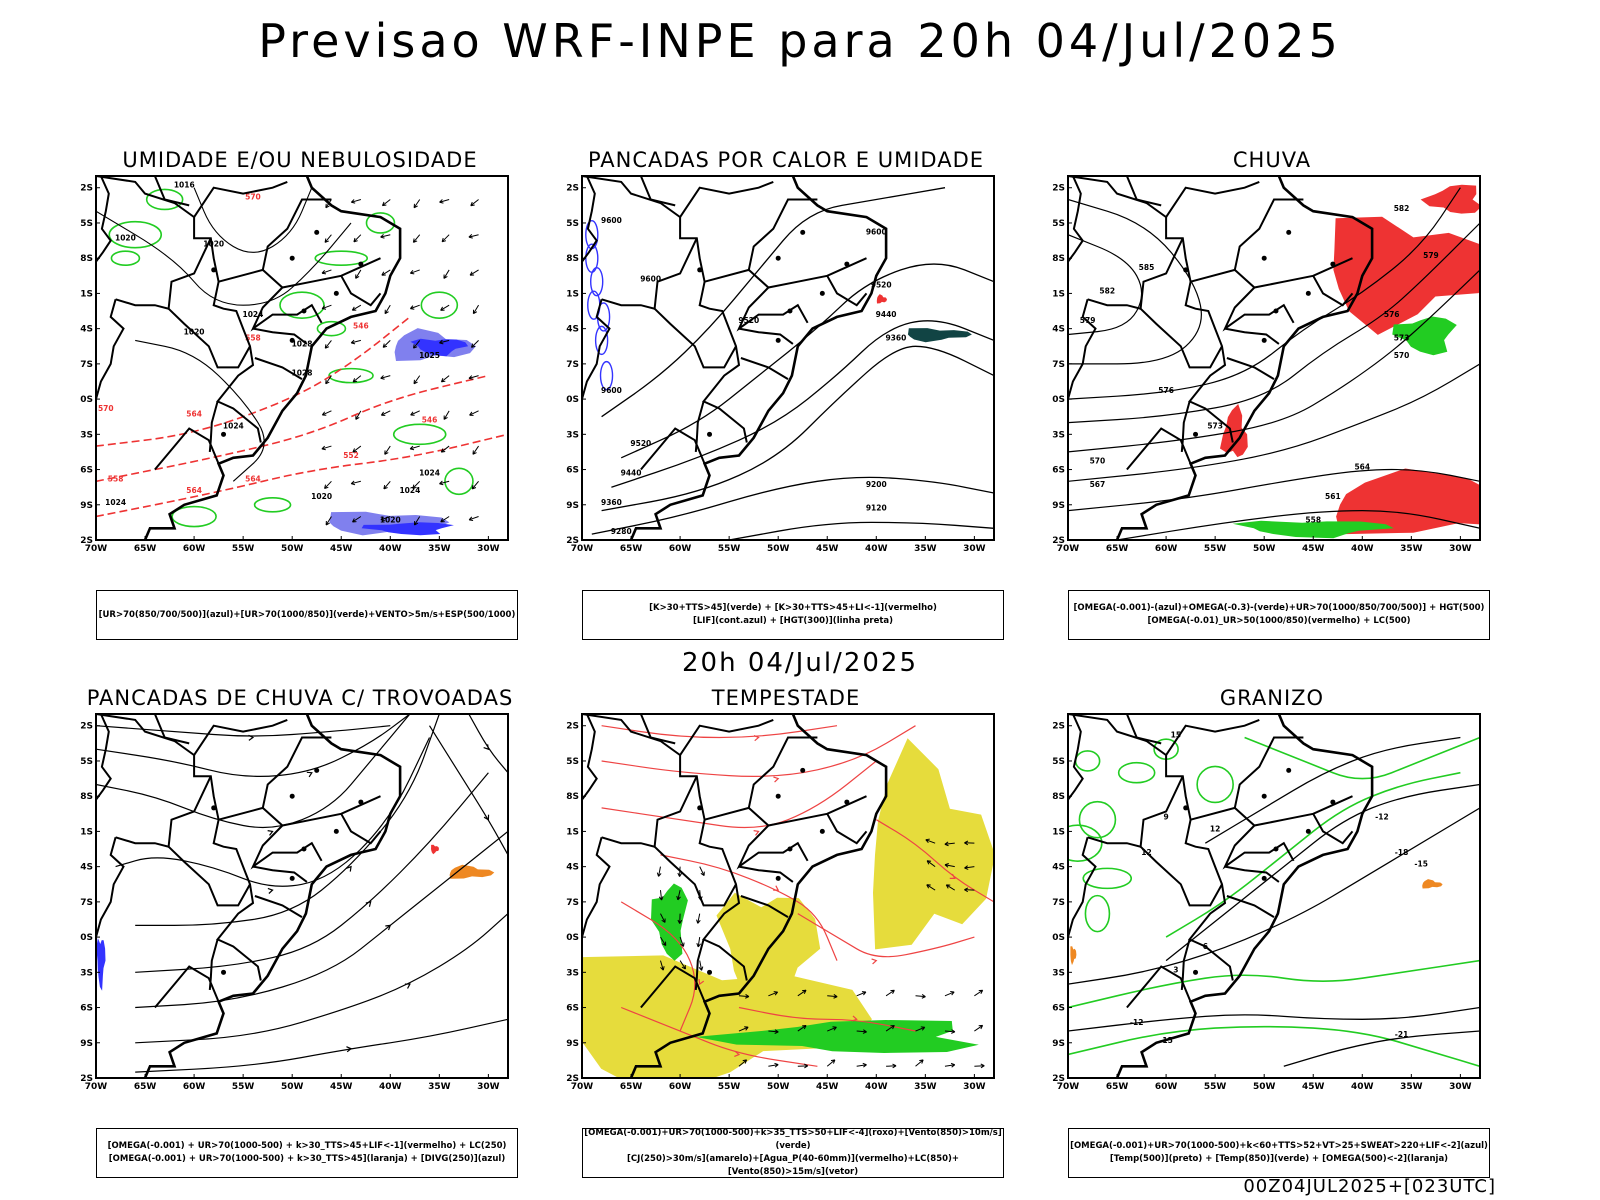 The image size is (1600, 1200). What do you see at coordinates (606, 375) in the screenshot?
I see `lif-blue-contour` at bounding box center [606, 375].